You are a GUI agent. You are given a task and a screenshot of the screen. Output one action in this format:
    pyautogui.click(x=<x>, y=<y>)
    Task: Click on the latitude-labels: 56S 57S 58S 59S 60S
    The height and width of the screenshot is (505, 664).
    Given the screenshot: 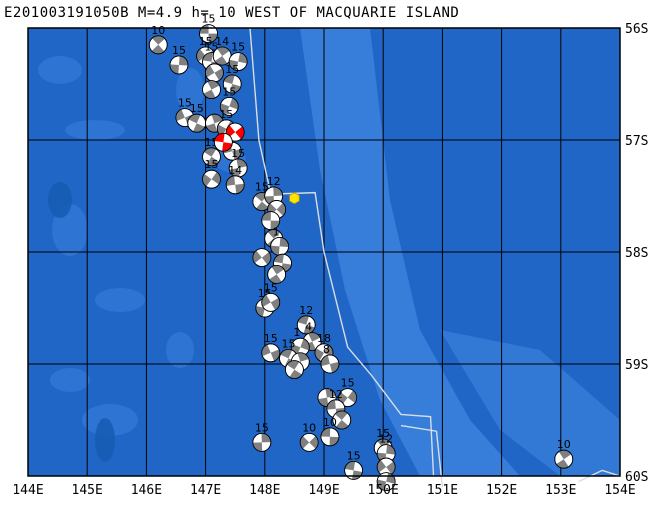 What is the action you would take?
    pyautogui.click(x=636, y=253)
    